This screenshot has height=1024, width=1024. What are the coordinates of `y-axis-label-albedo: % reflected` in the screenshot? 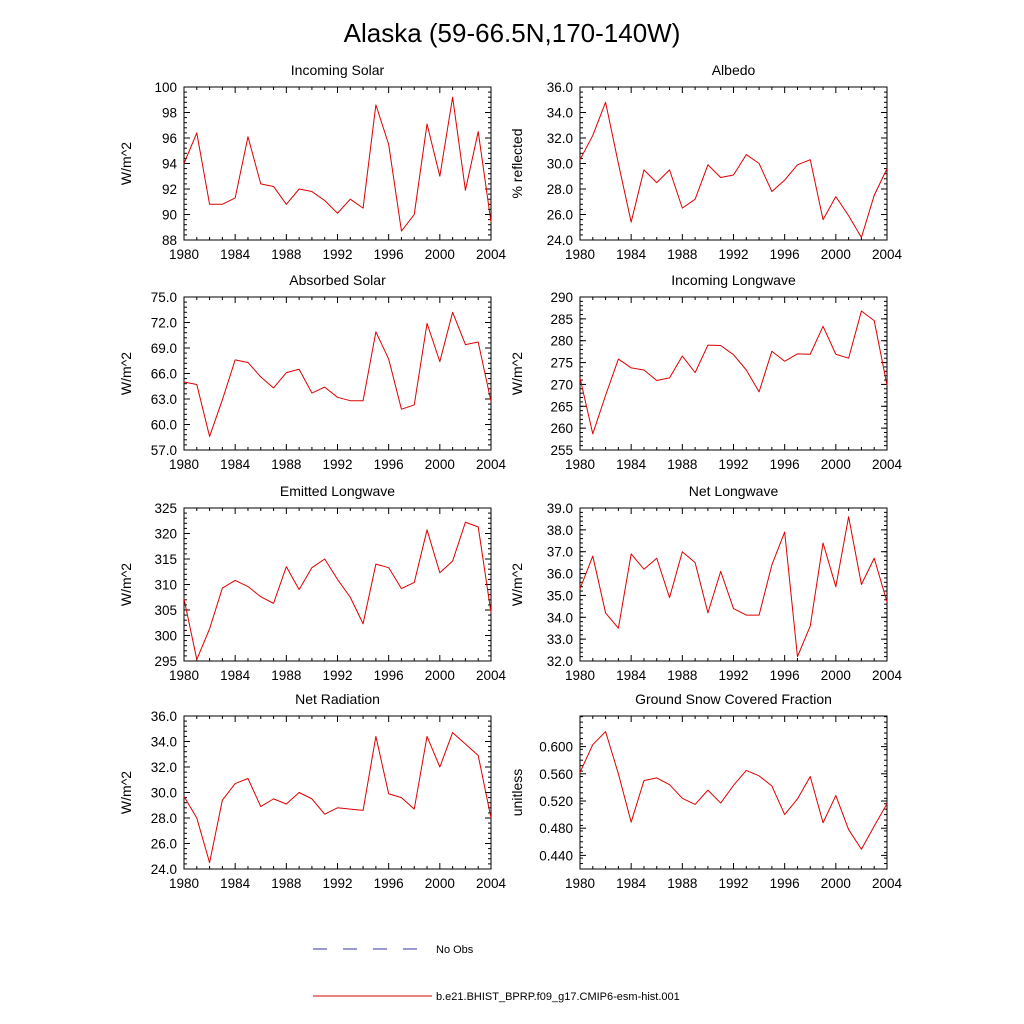 It's located at (517, 163).